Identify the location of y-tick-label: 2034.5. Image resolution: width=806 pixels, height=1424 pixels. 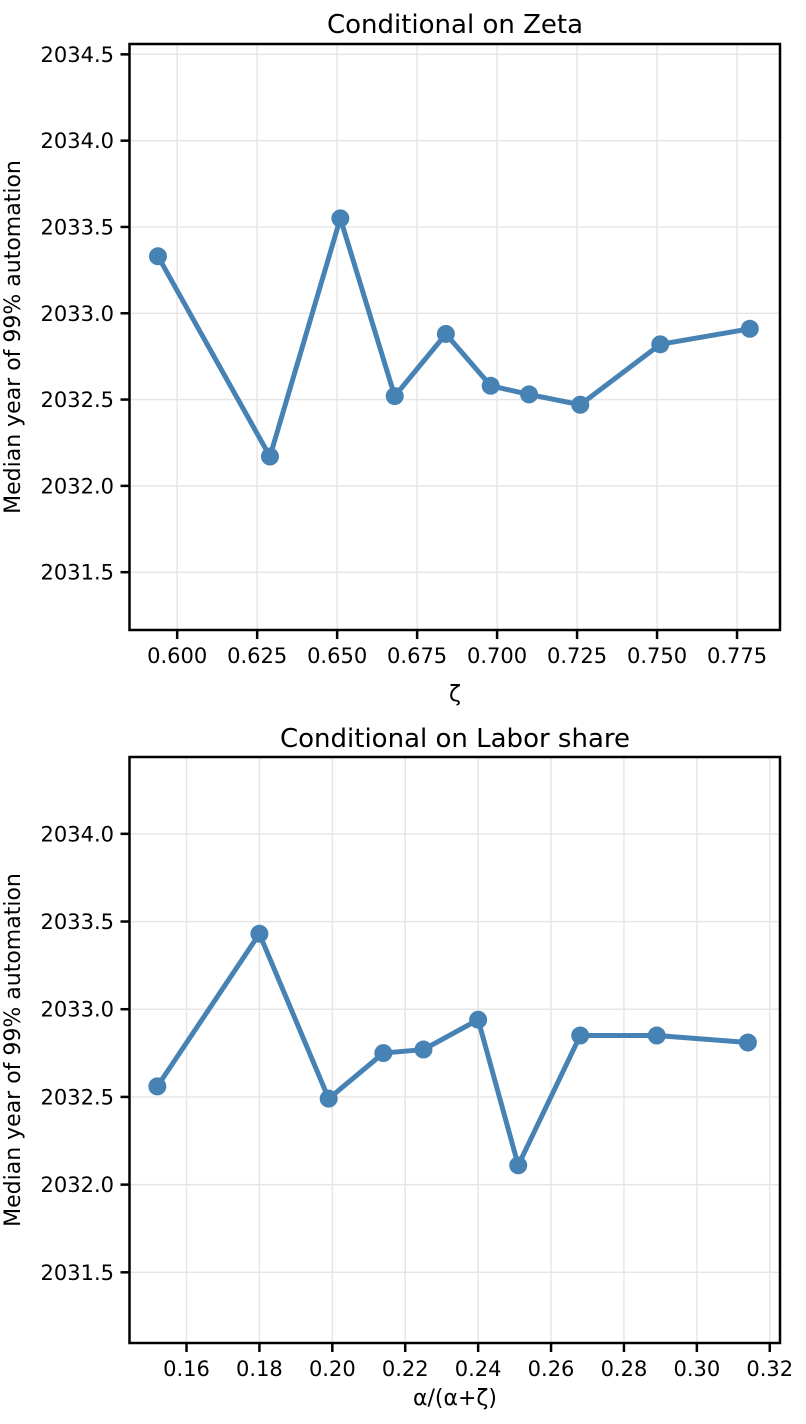
(77, 55).